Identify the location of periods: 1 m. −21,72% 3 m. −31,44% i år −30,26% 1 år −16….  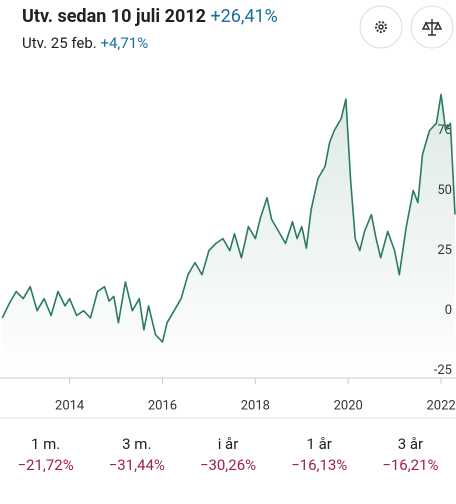
(227, 454).